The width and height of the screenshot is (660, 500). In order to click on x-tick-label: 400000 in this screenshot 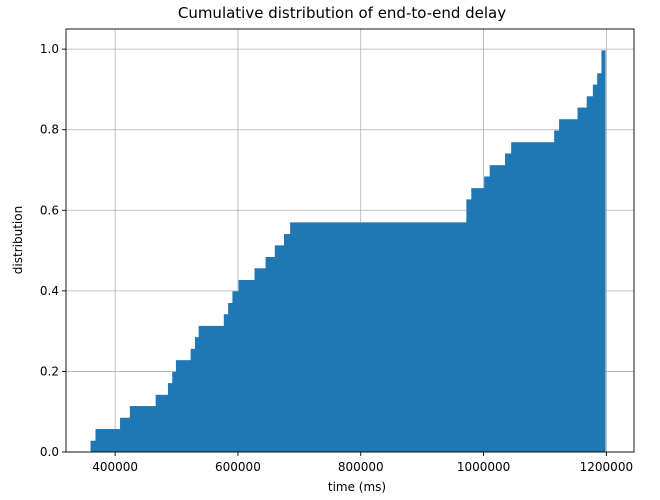, I will do `click(115, 467)`.